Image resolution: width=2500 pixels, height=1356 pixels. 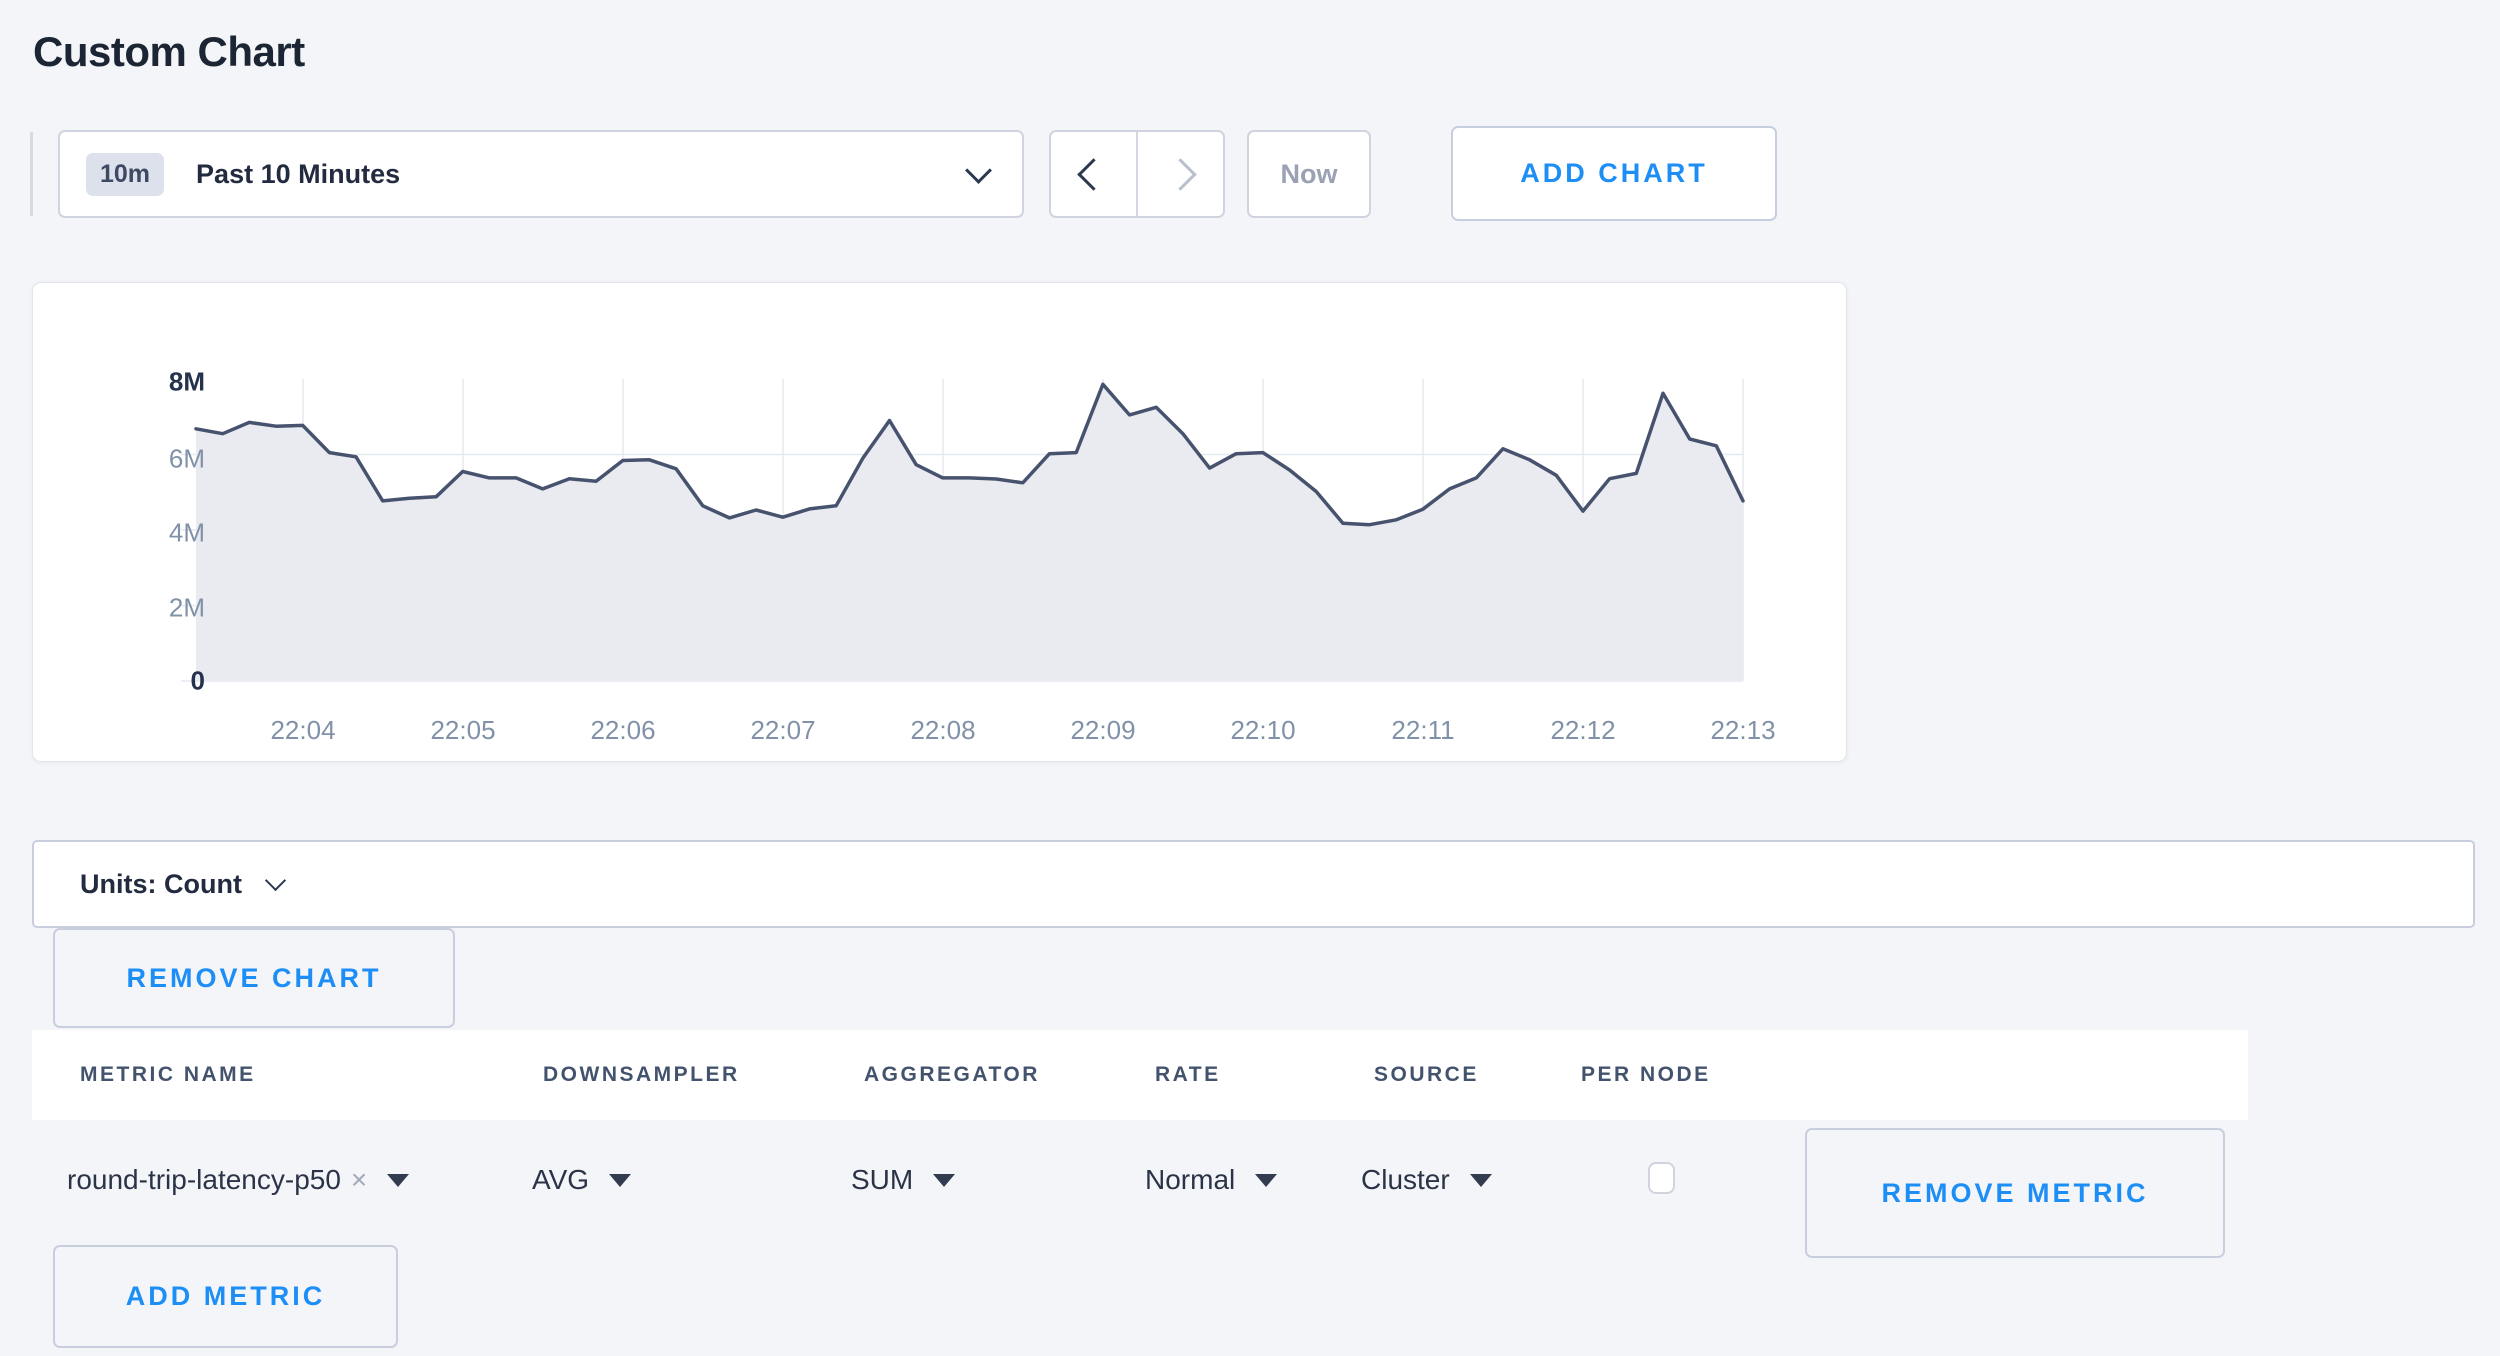 What do you see at coordinates (969, 454) in the screenshot?
I see `series-line` at bounding box center [969, 454].